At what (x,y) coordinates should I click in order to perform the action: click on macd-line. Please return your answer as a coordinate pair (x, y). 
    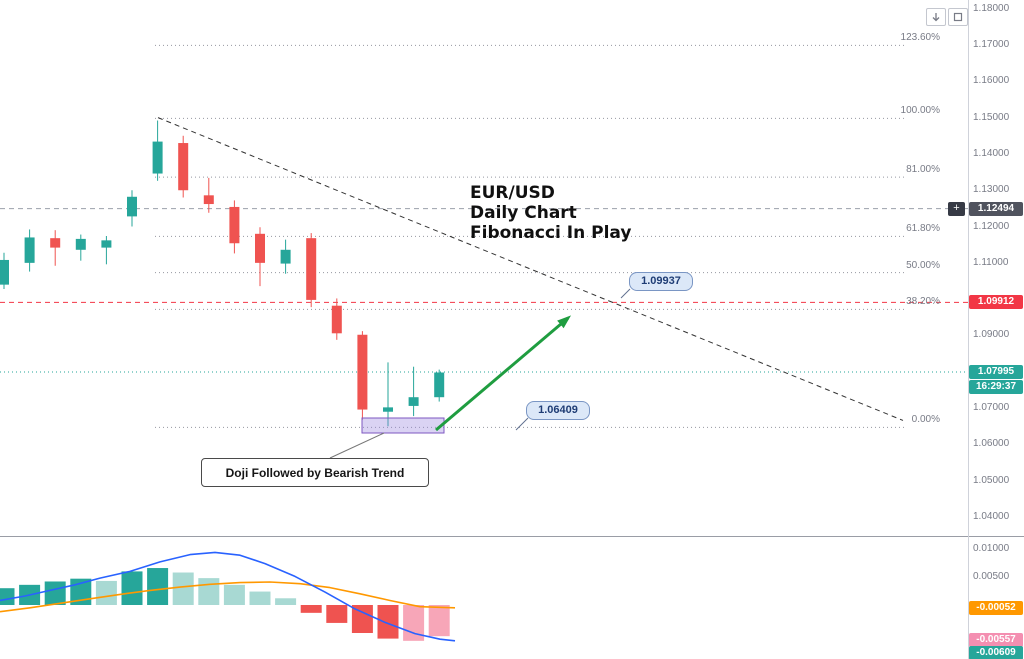
    Looking at the image, I should click on (228, 596).